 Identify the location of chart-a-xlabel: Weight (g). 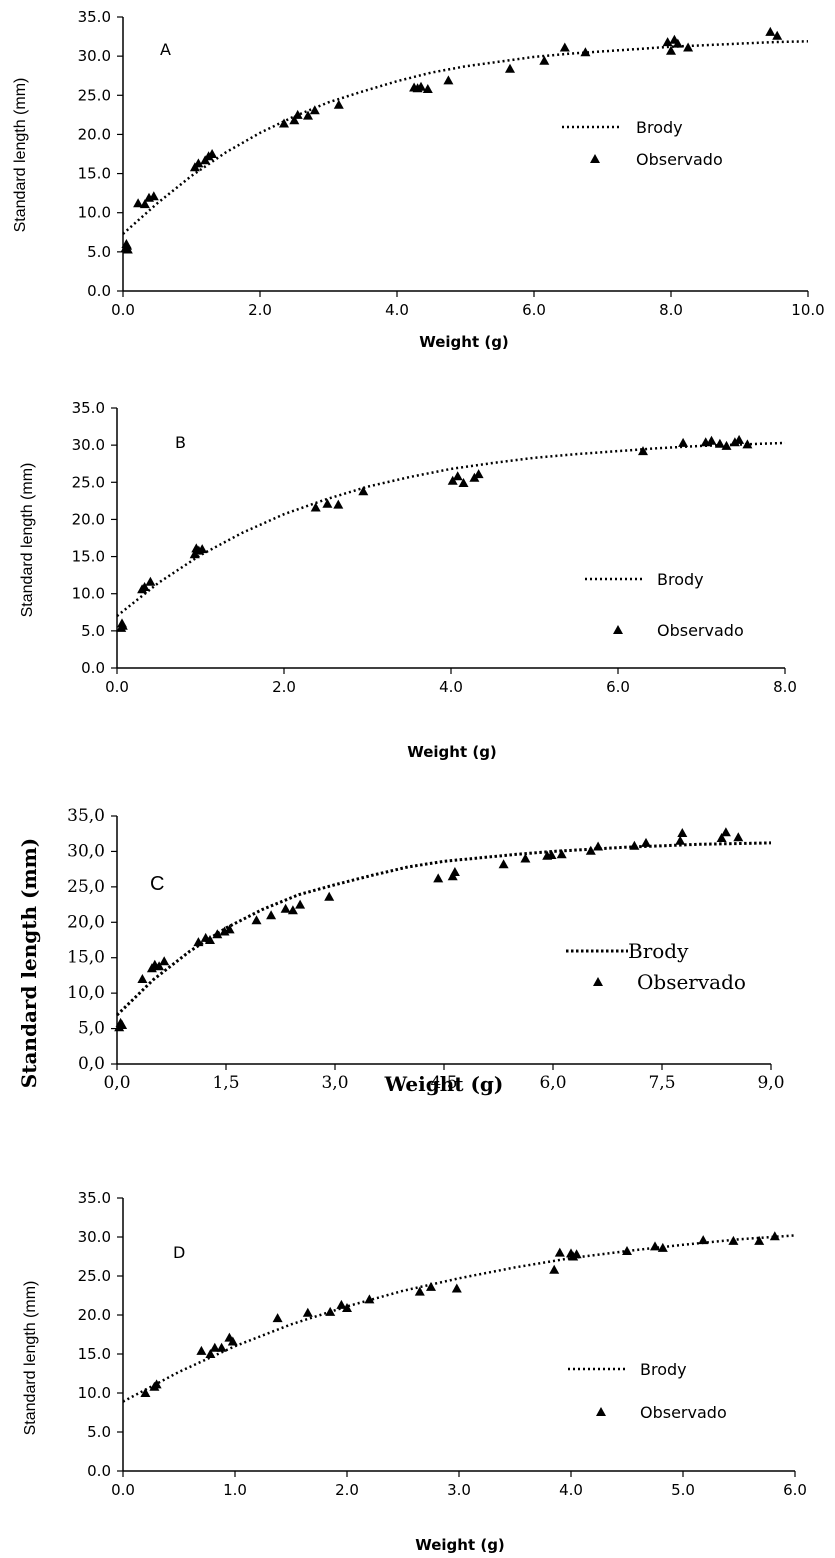
(464, 342).